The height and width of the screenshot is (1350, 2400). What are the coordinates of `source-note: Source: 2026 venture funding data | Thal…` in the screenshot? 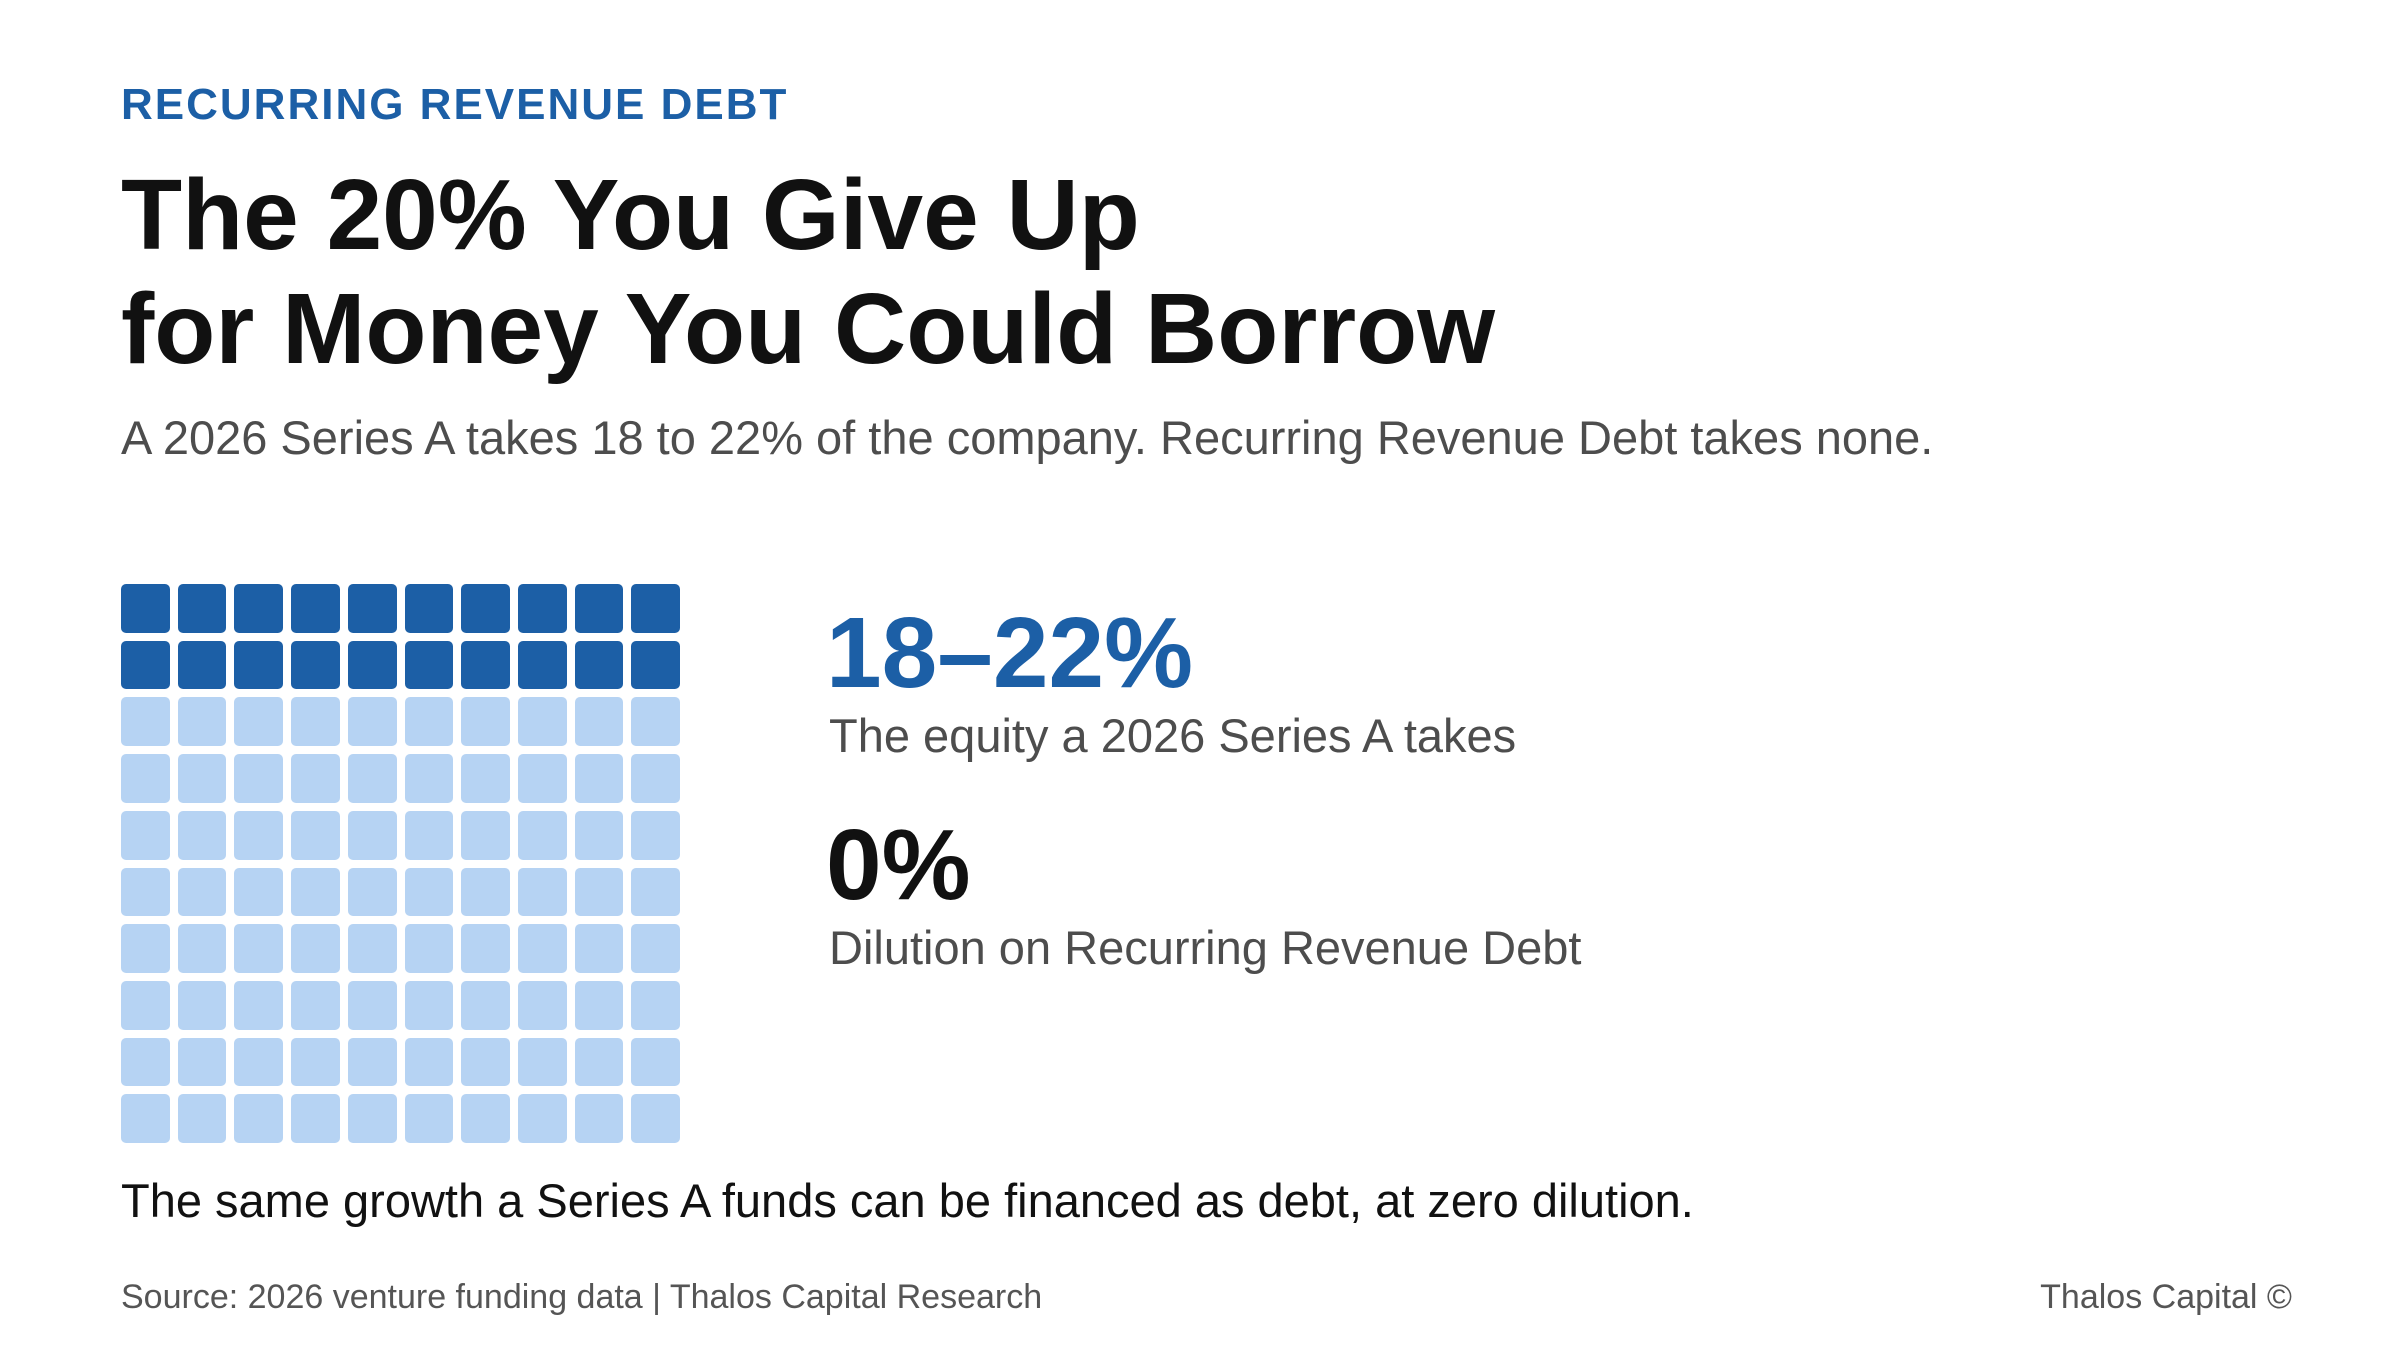 It's located at (582, 1297).